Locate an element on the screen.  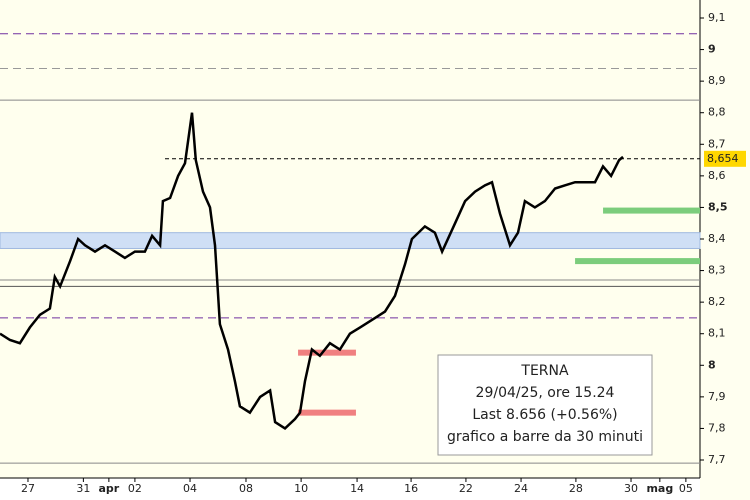
last-price-label: 8,654 is located at coordinates (723, 158).